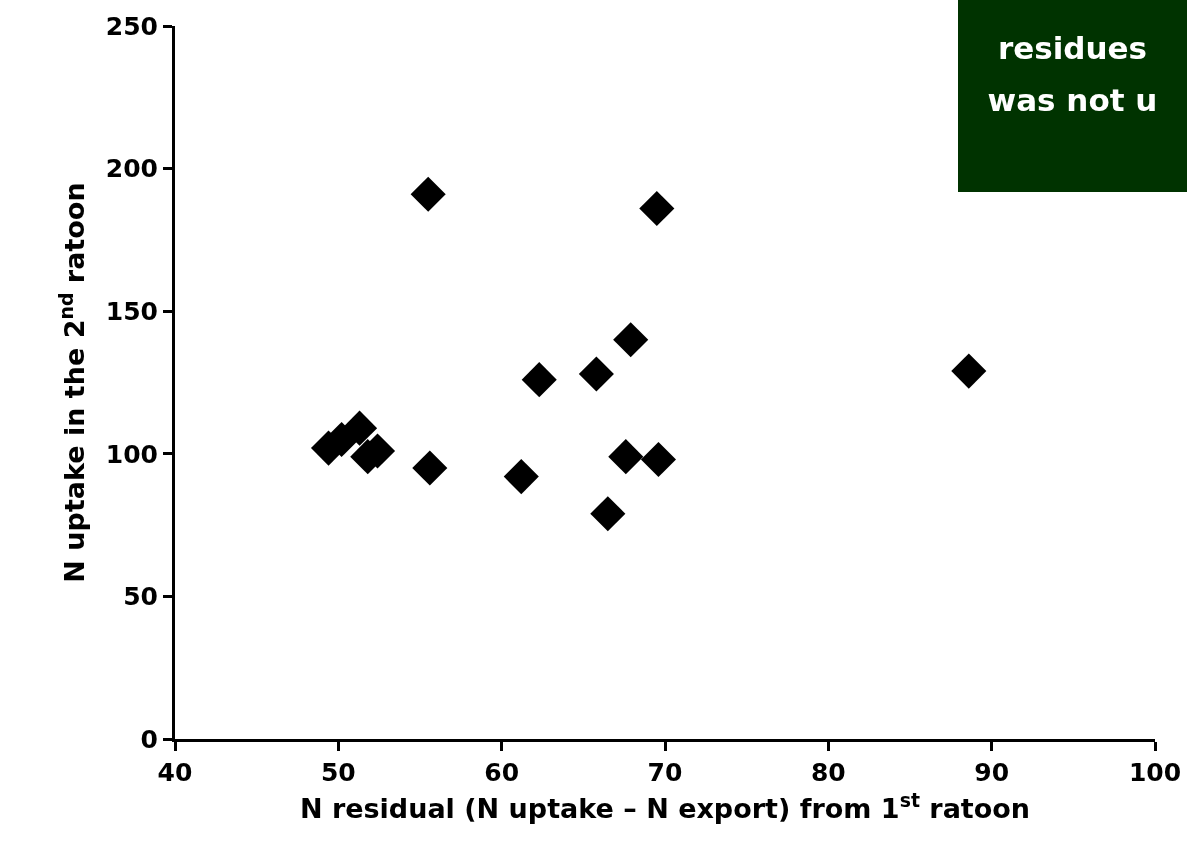 The height and width of the screenshot is (868, 1187). I want to click on x-tick-label: 80, so click(828, 772).